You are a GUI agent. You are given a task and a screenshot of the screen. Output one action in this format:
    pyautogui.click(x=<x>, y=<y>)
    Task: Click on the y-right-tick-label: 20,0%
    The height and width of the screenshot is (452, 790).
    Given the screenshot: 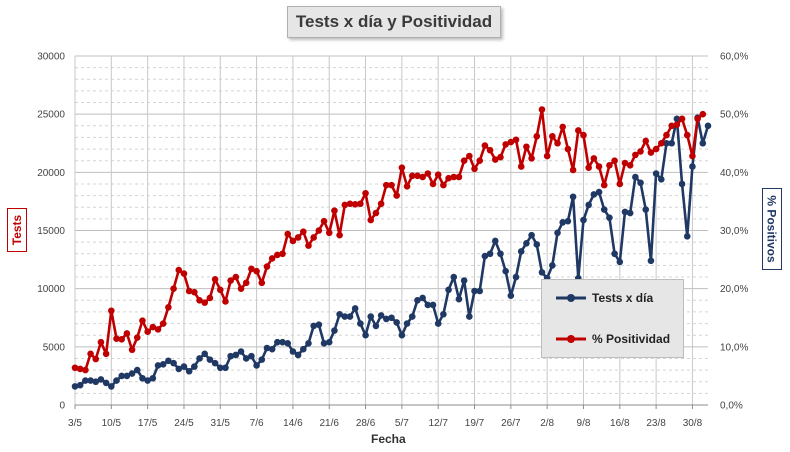 What is the action you would take?
    pyautogui.click(x=734, y=289)
    